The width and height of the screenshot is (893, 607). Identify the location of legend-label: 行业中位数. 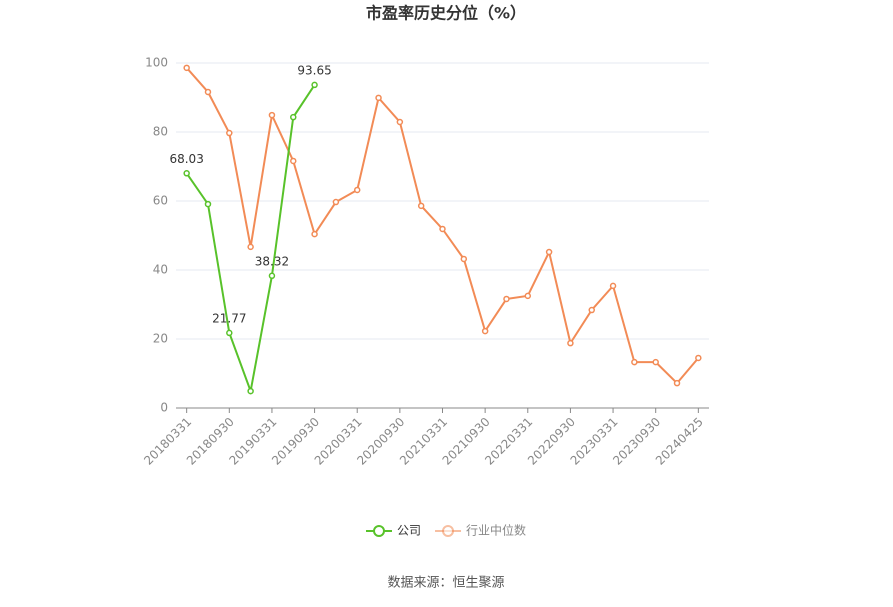
(496, 530).